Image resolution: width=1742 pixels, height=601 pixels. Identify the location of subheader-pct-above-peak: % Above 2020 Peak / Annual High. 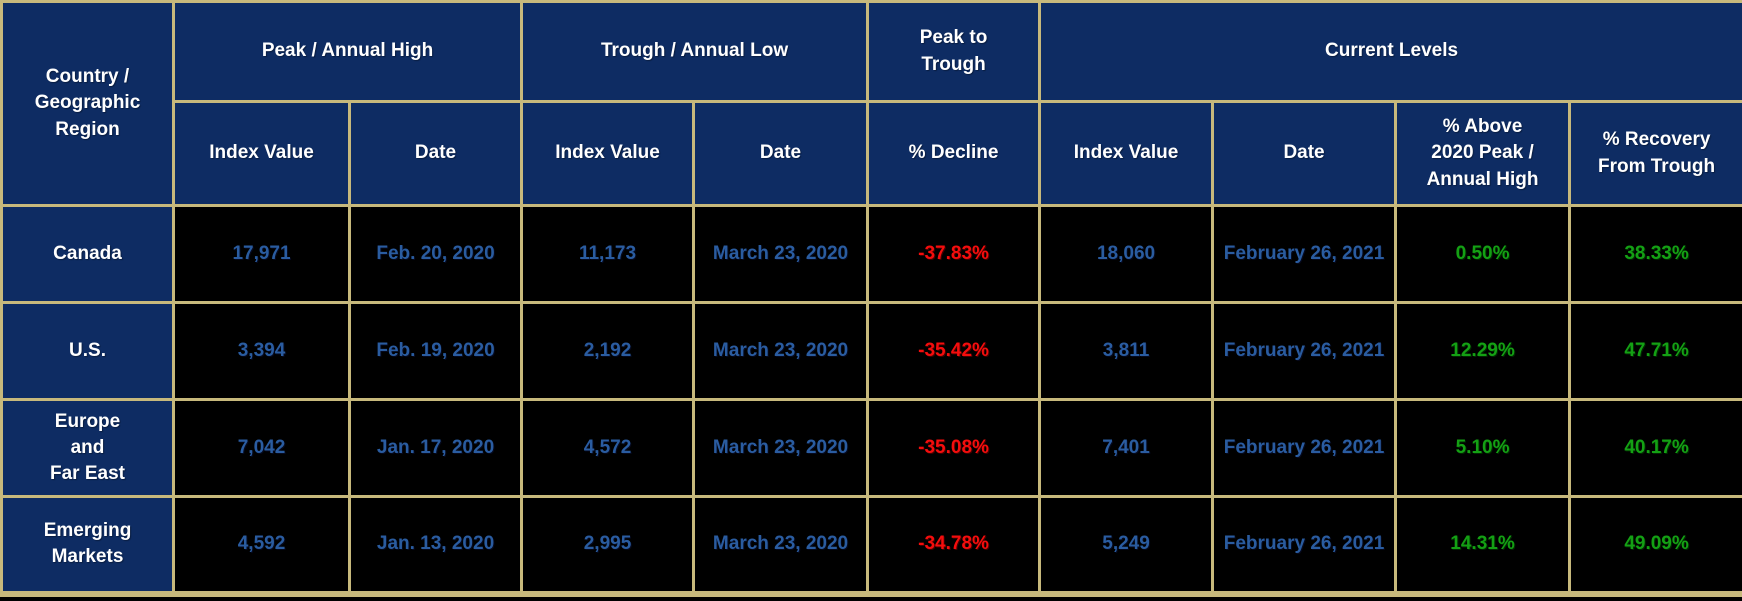
(1483, 153).